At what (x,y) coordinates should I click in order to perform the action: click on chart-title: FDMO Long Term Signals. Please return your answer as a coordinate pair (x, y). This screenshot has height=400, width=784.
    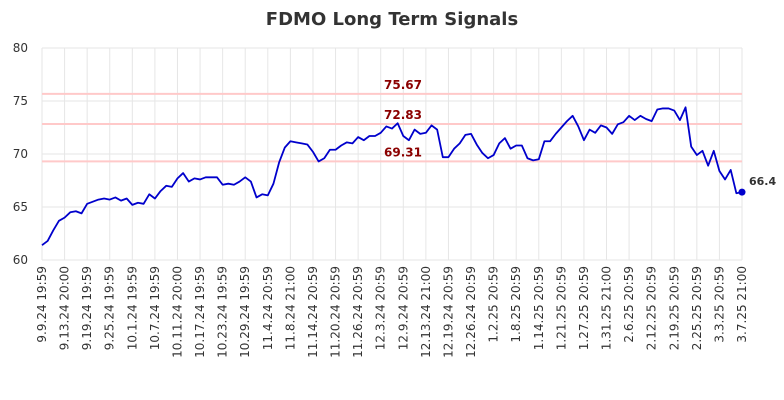
    Looking at the image, I should click on (392, 19).